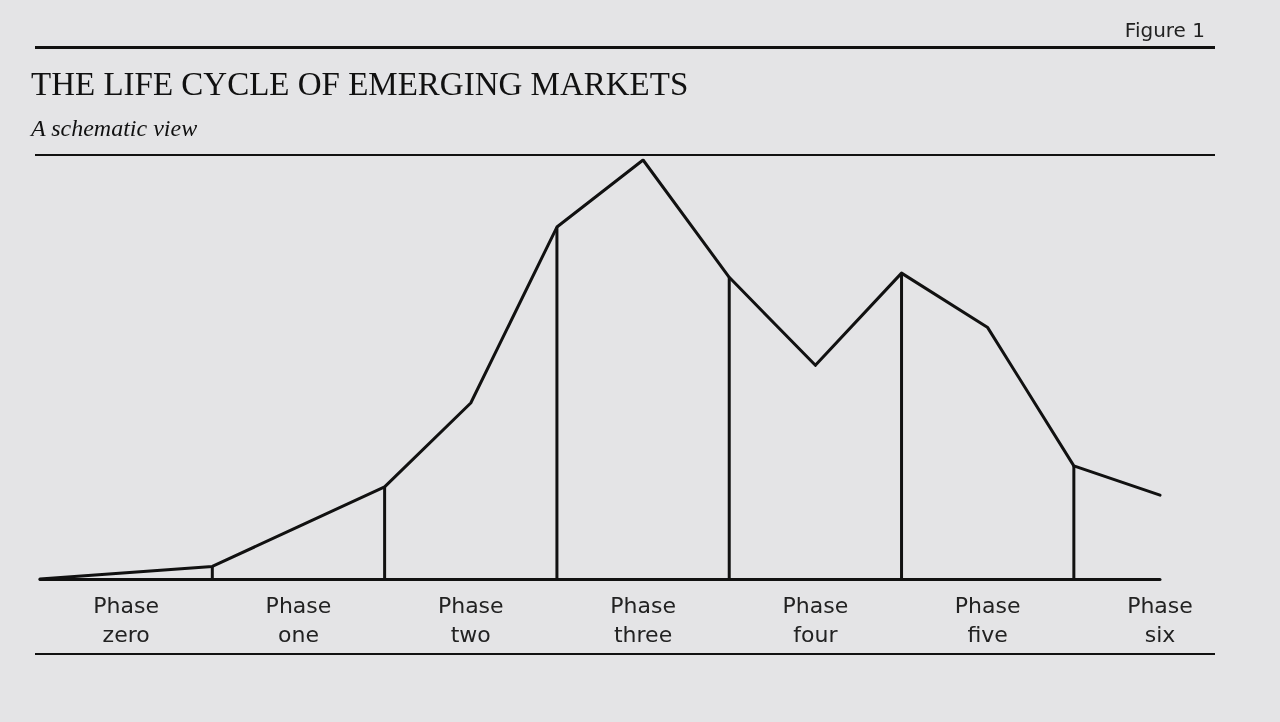 The image size is (1280, 722). What do you see at coordinates (113, 128) in the screenshot?
I see `chart-subtitle: A schematic view` at bounding box center [113, 128].